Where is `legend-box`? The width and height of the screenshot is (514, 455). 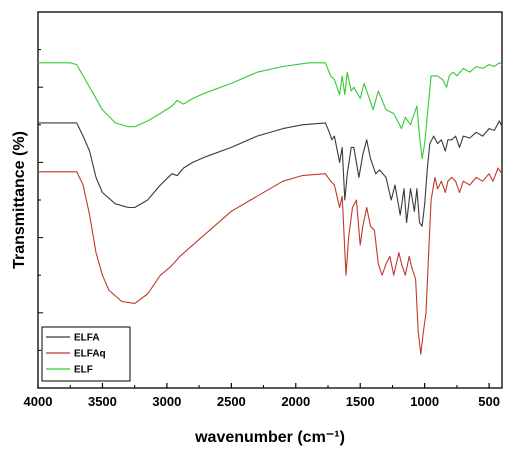 legend-box is located at coordinates (86, 354).